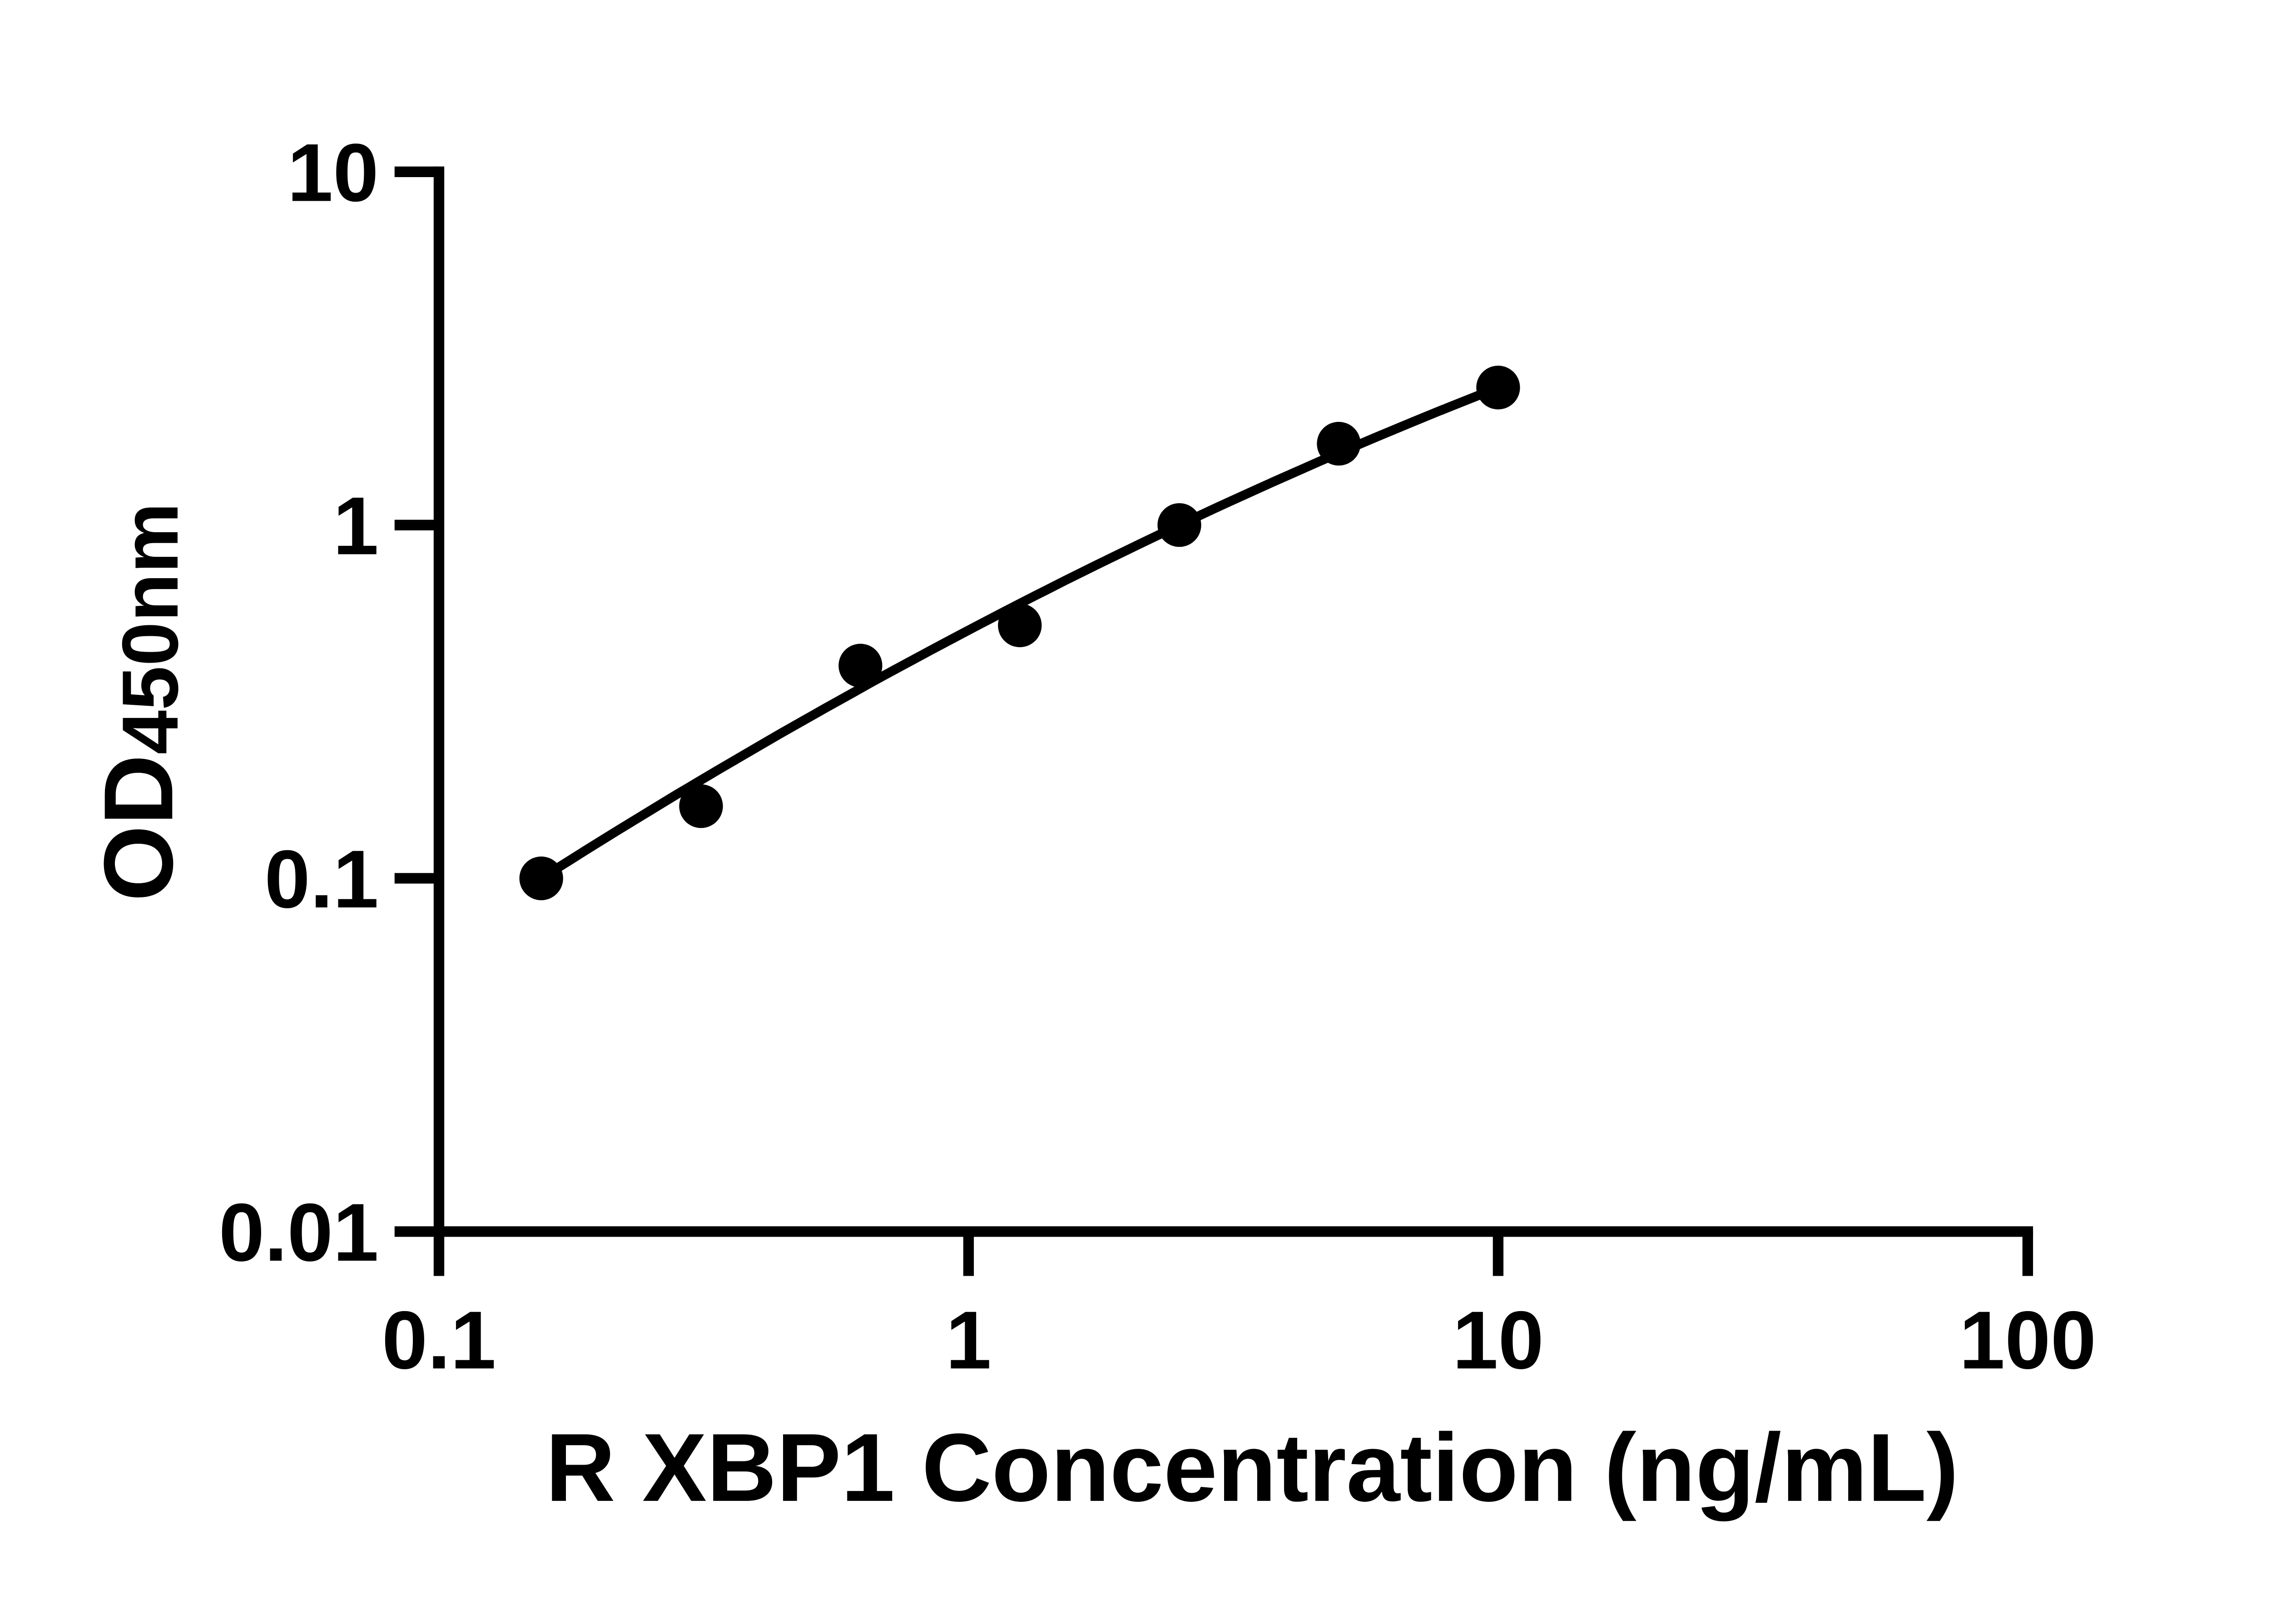 Image resolution: width=2271 pixels, height=1624 pixels. What do you see at coordinates (969, 1340) in the screenshot?
I see `x-axis-tick-label: 1` at bounding box center [969, 1340].